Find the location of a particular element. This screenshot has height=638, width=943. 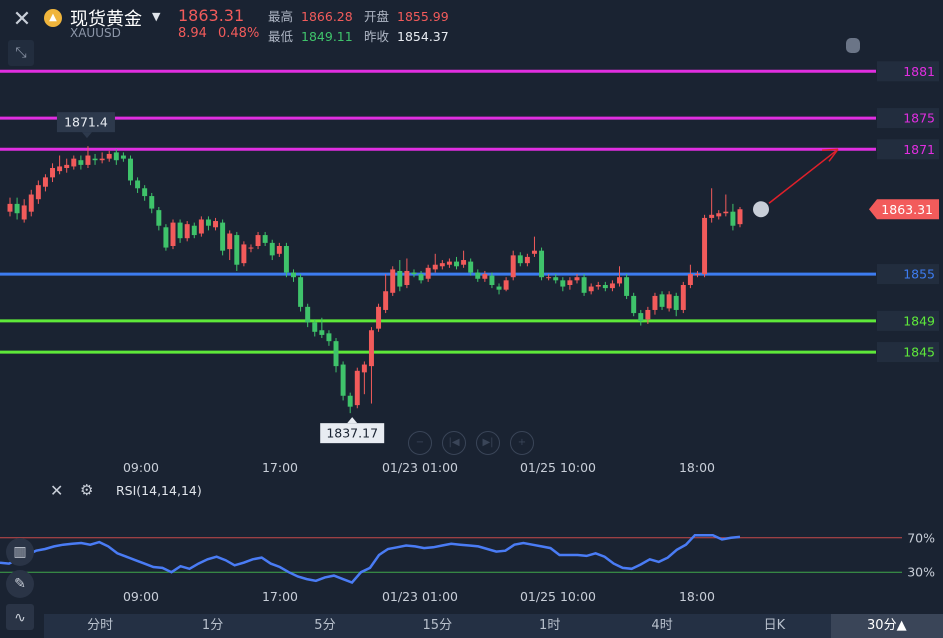

x-tick-label: 01/25 10:00 is located at coordinates (558, 467).